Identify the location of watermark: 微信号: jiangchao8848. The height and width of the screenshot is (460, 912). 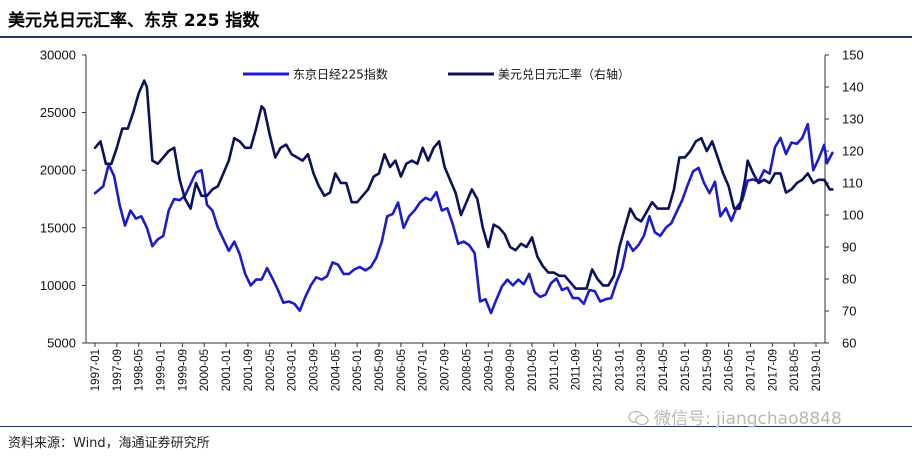
(735, 416).